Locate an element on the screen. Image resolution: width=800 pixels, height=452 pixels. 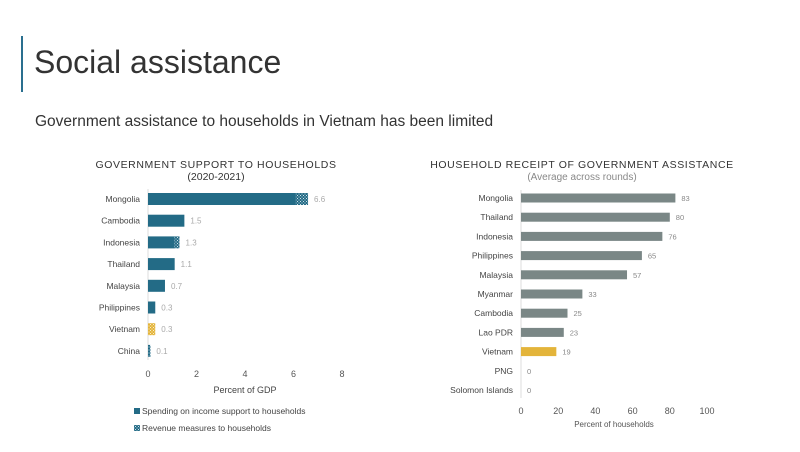
chart1-xlabel: Percent of GDP is located at coordinates (244, 390).